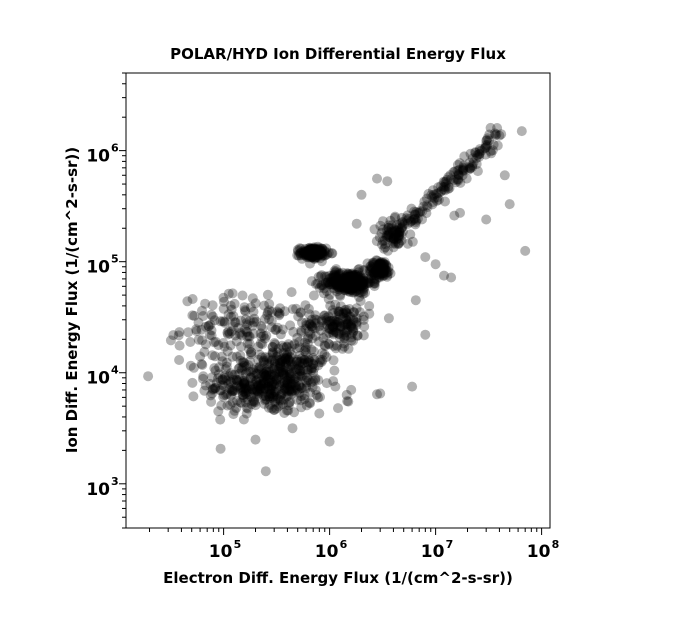 This screenshot has width=677, height=619. What do you see at coordinates (238, 544) in the screenshot?
I see `x-tick-label-exponent: 5` at bounding box center [238, 544].